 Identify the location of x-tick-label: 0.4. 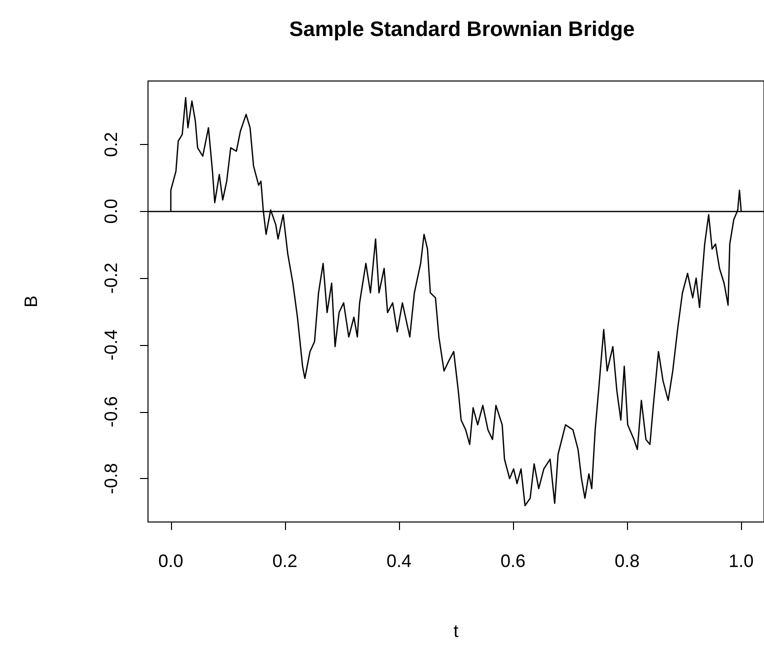
(399, 561).